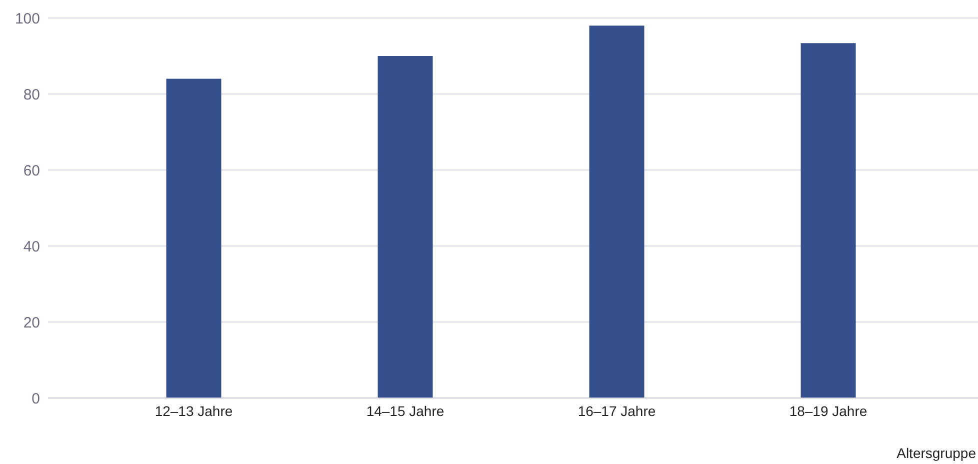  Describe the element at coordinates (31, 323) in the screenshot. I see `y-tick-label: 20` at that location.